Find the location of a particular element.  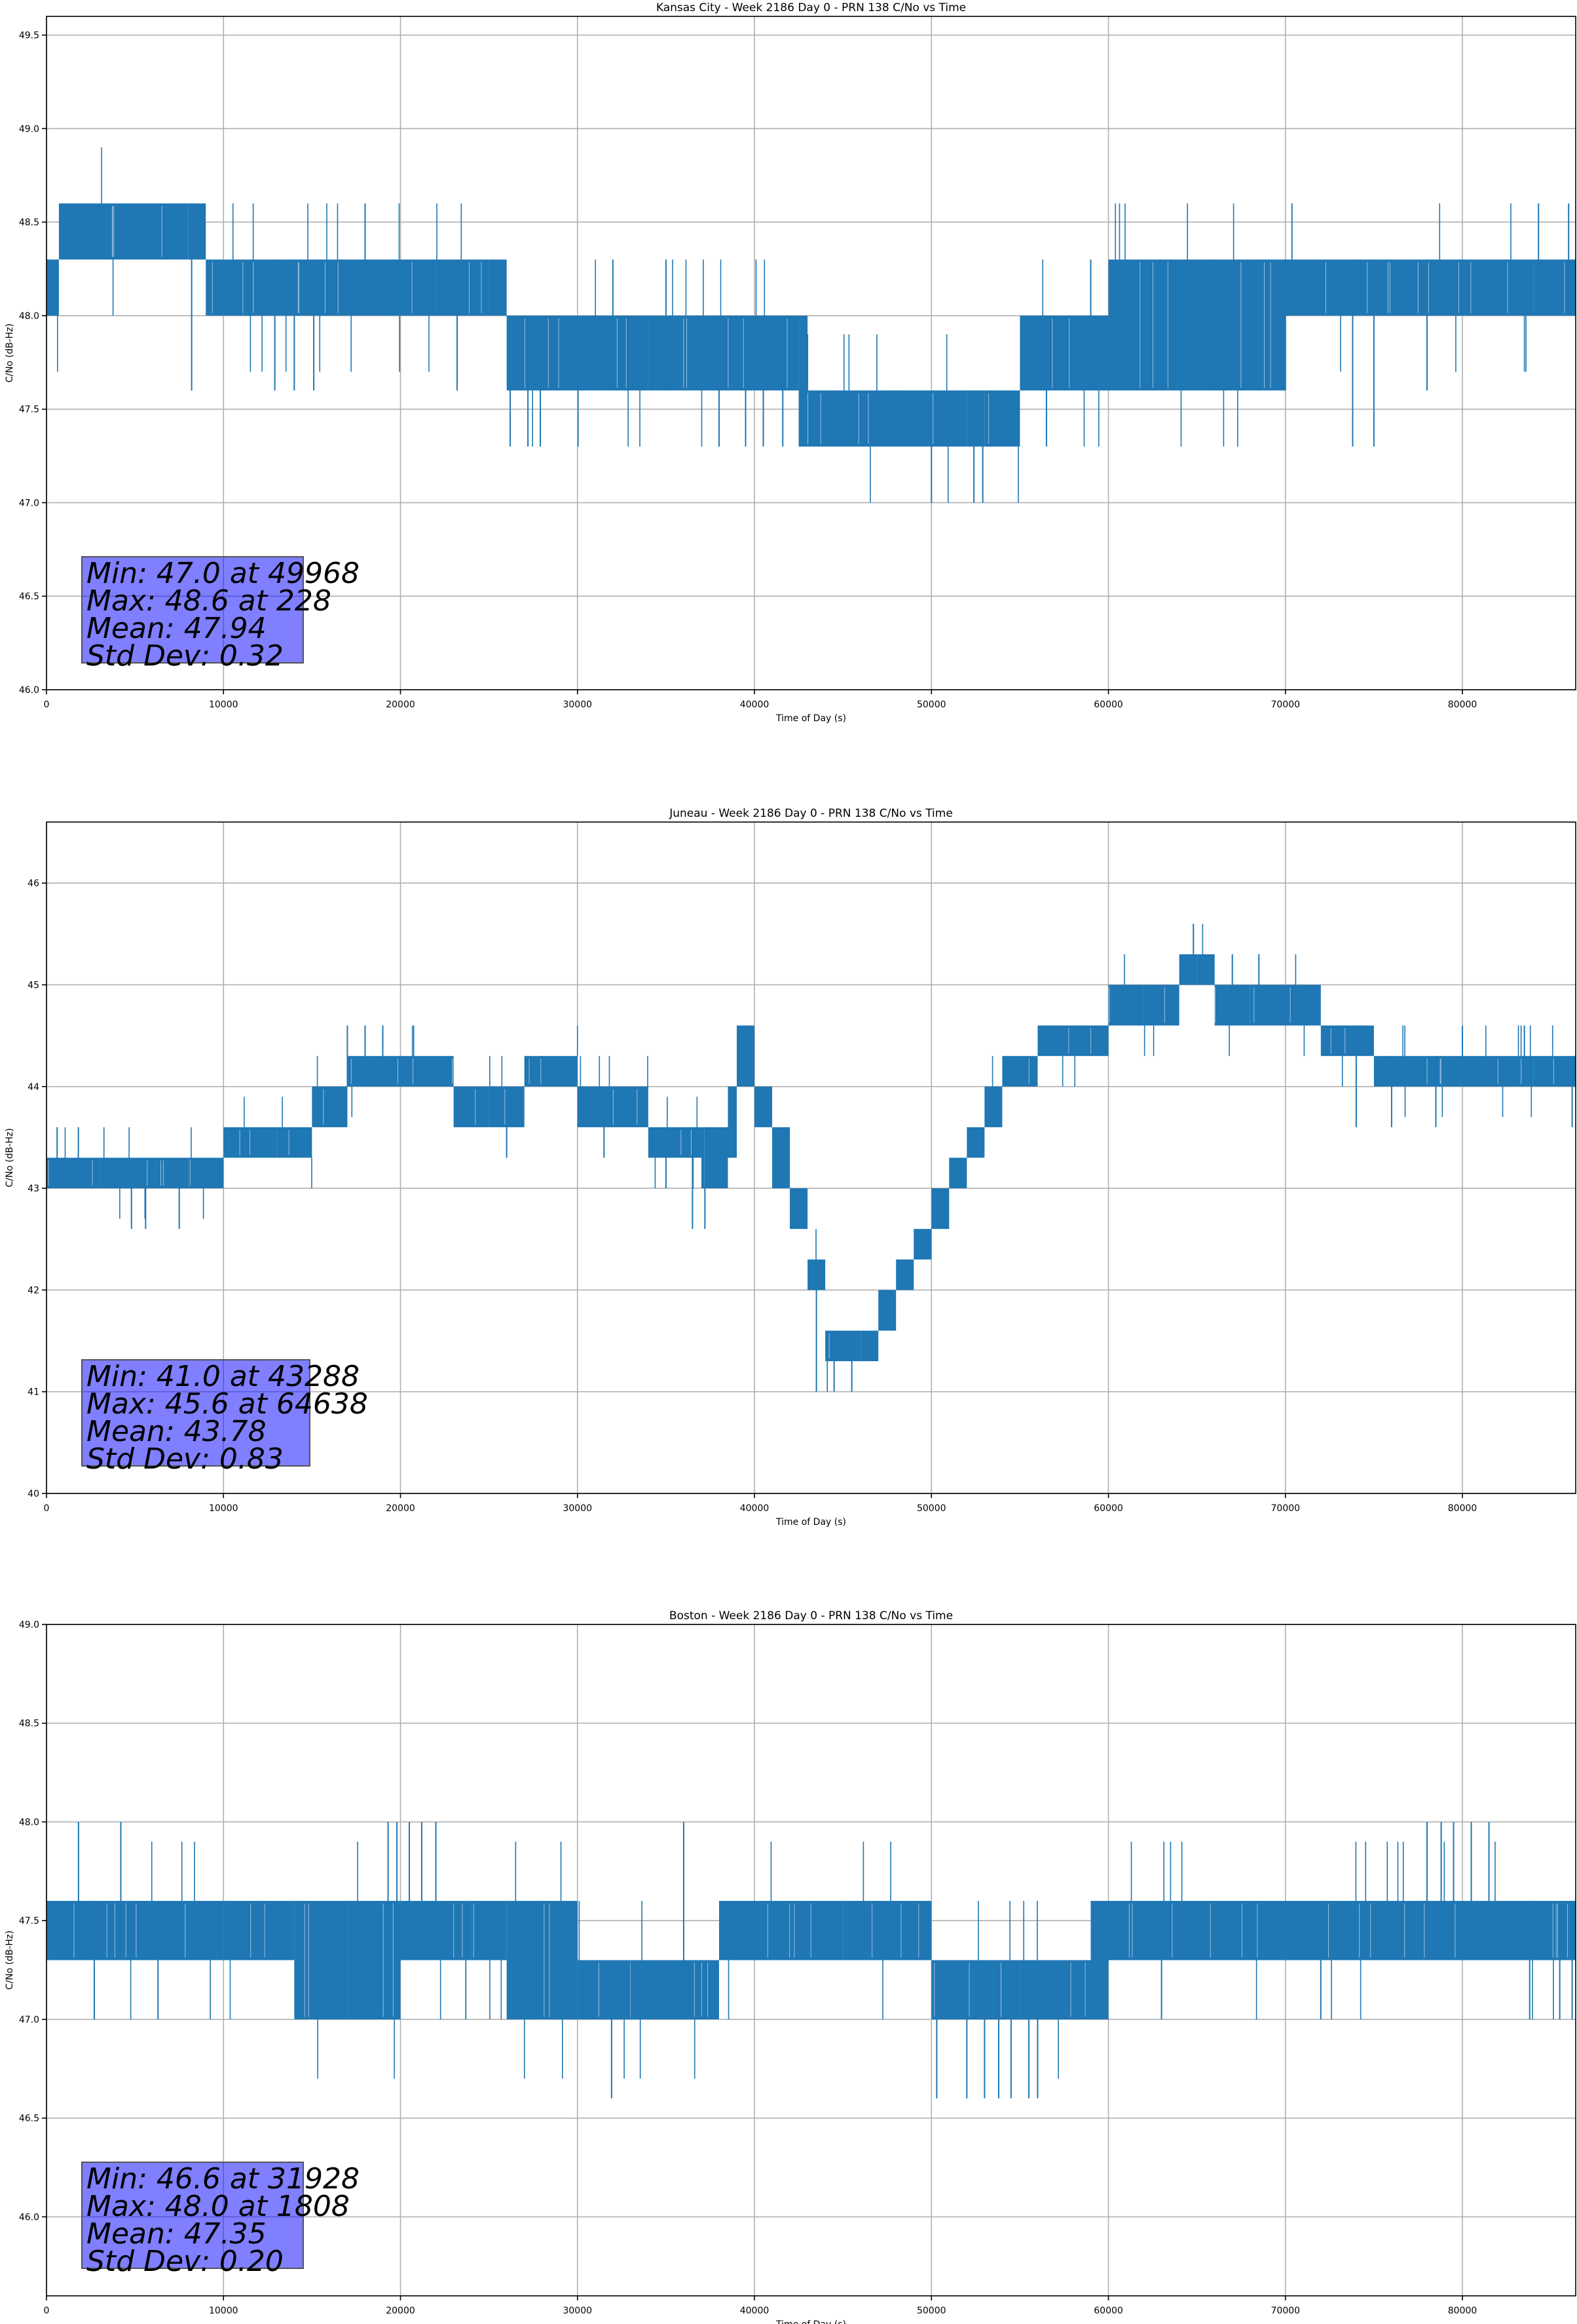

y-tick-label: 44 is located at coordinates (33, 1087).